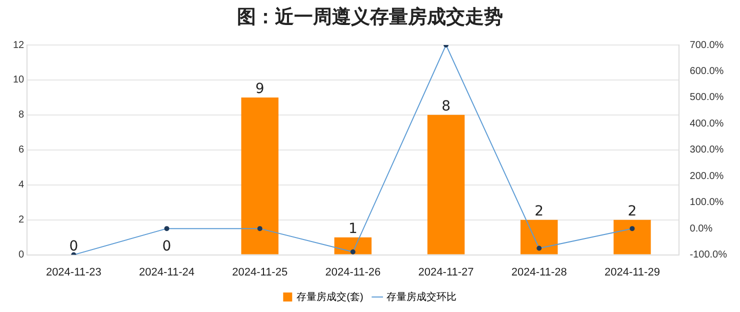 This screenshot has width=740, height=312. What do you see at coordinates (421, 296) in the screenshot?
I see `legend-label: 存量房成交环比` at bounding box center [421, 296].